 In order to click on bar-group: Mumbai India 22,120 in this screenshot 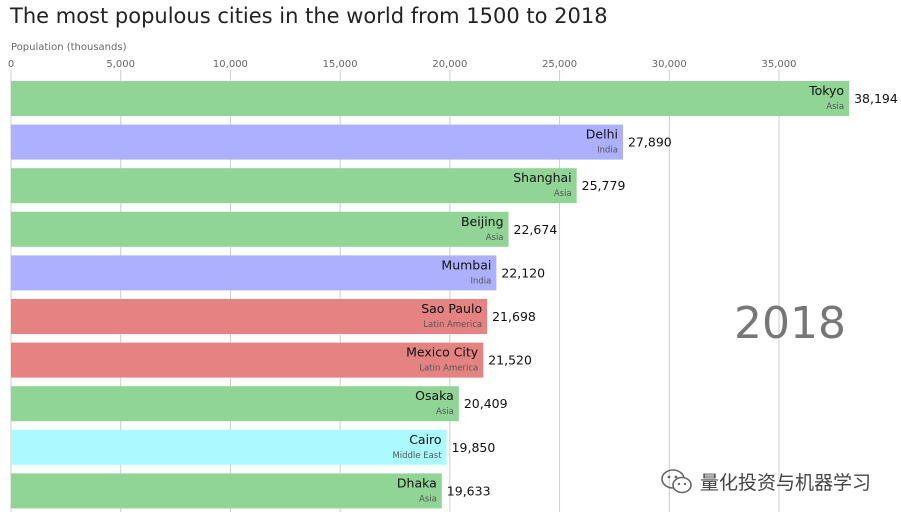, I will do `click(278, 273)`.